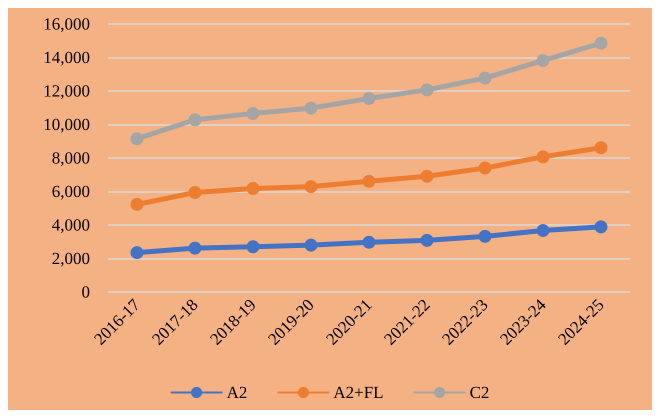 The height and width of the screenshot is (418, 660). Describe the element at coordinates (71, 258) in the screenshot. I see `y-tick-label: 2,000` at that location.